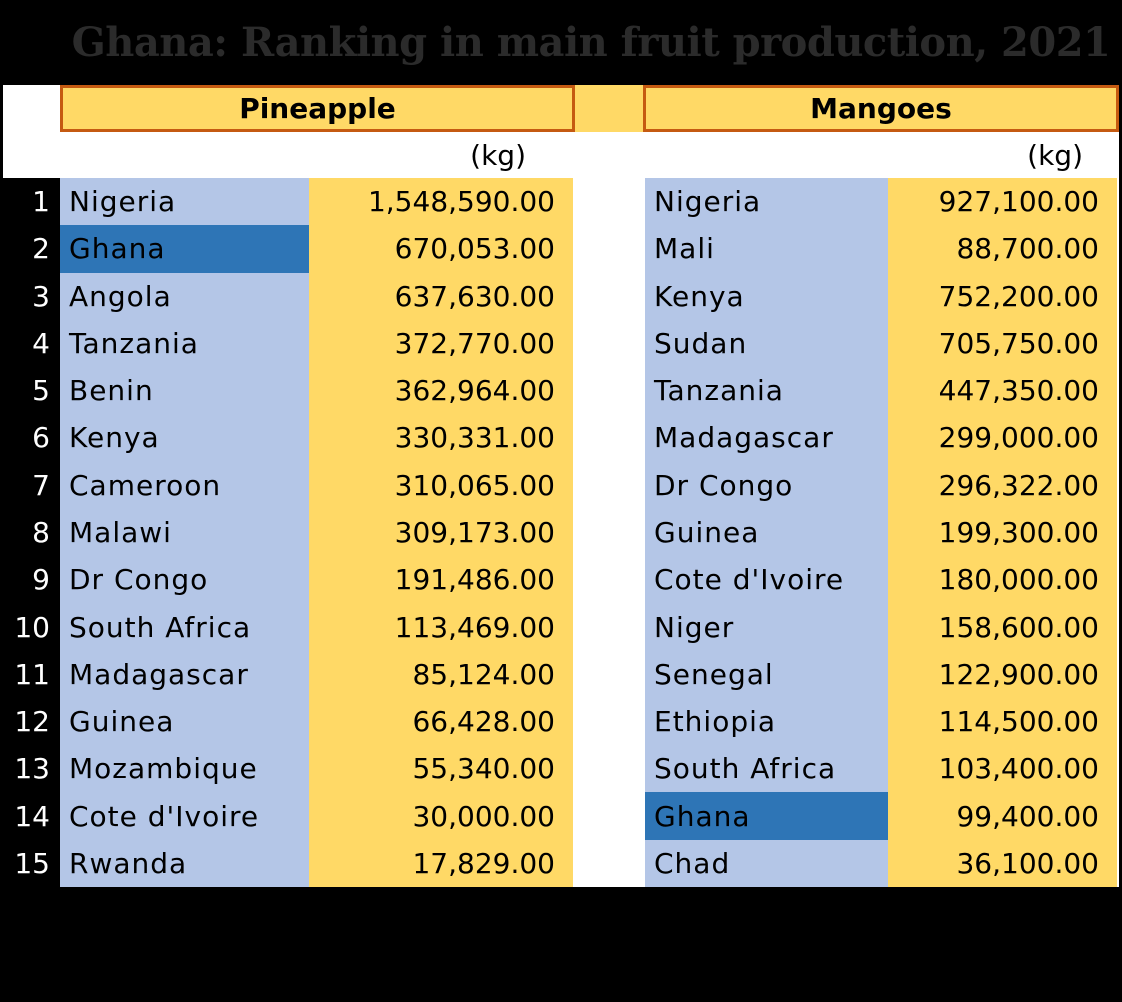 The width and height of the screenshot is (1122, 1002). What do you see at coordinates (766, 343) in the screenshot?
I see `country-cell: Sudan` at bounding box center [766, 343].